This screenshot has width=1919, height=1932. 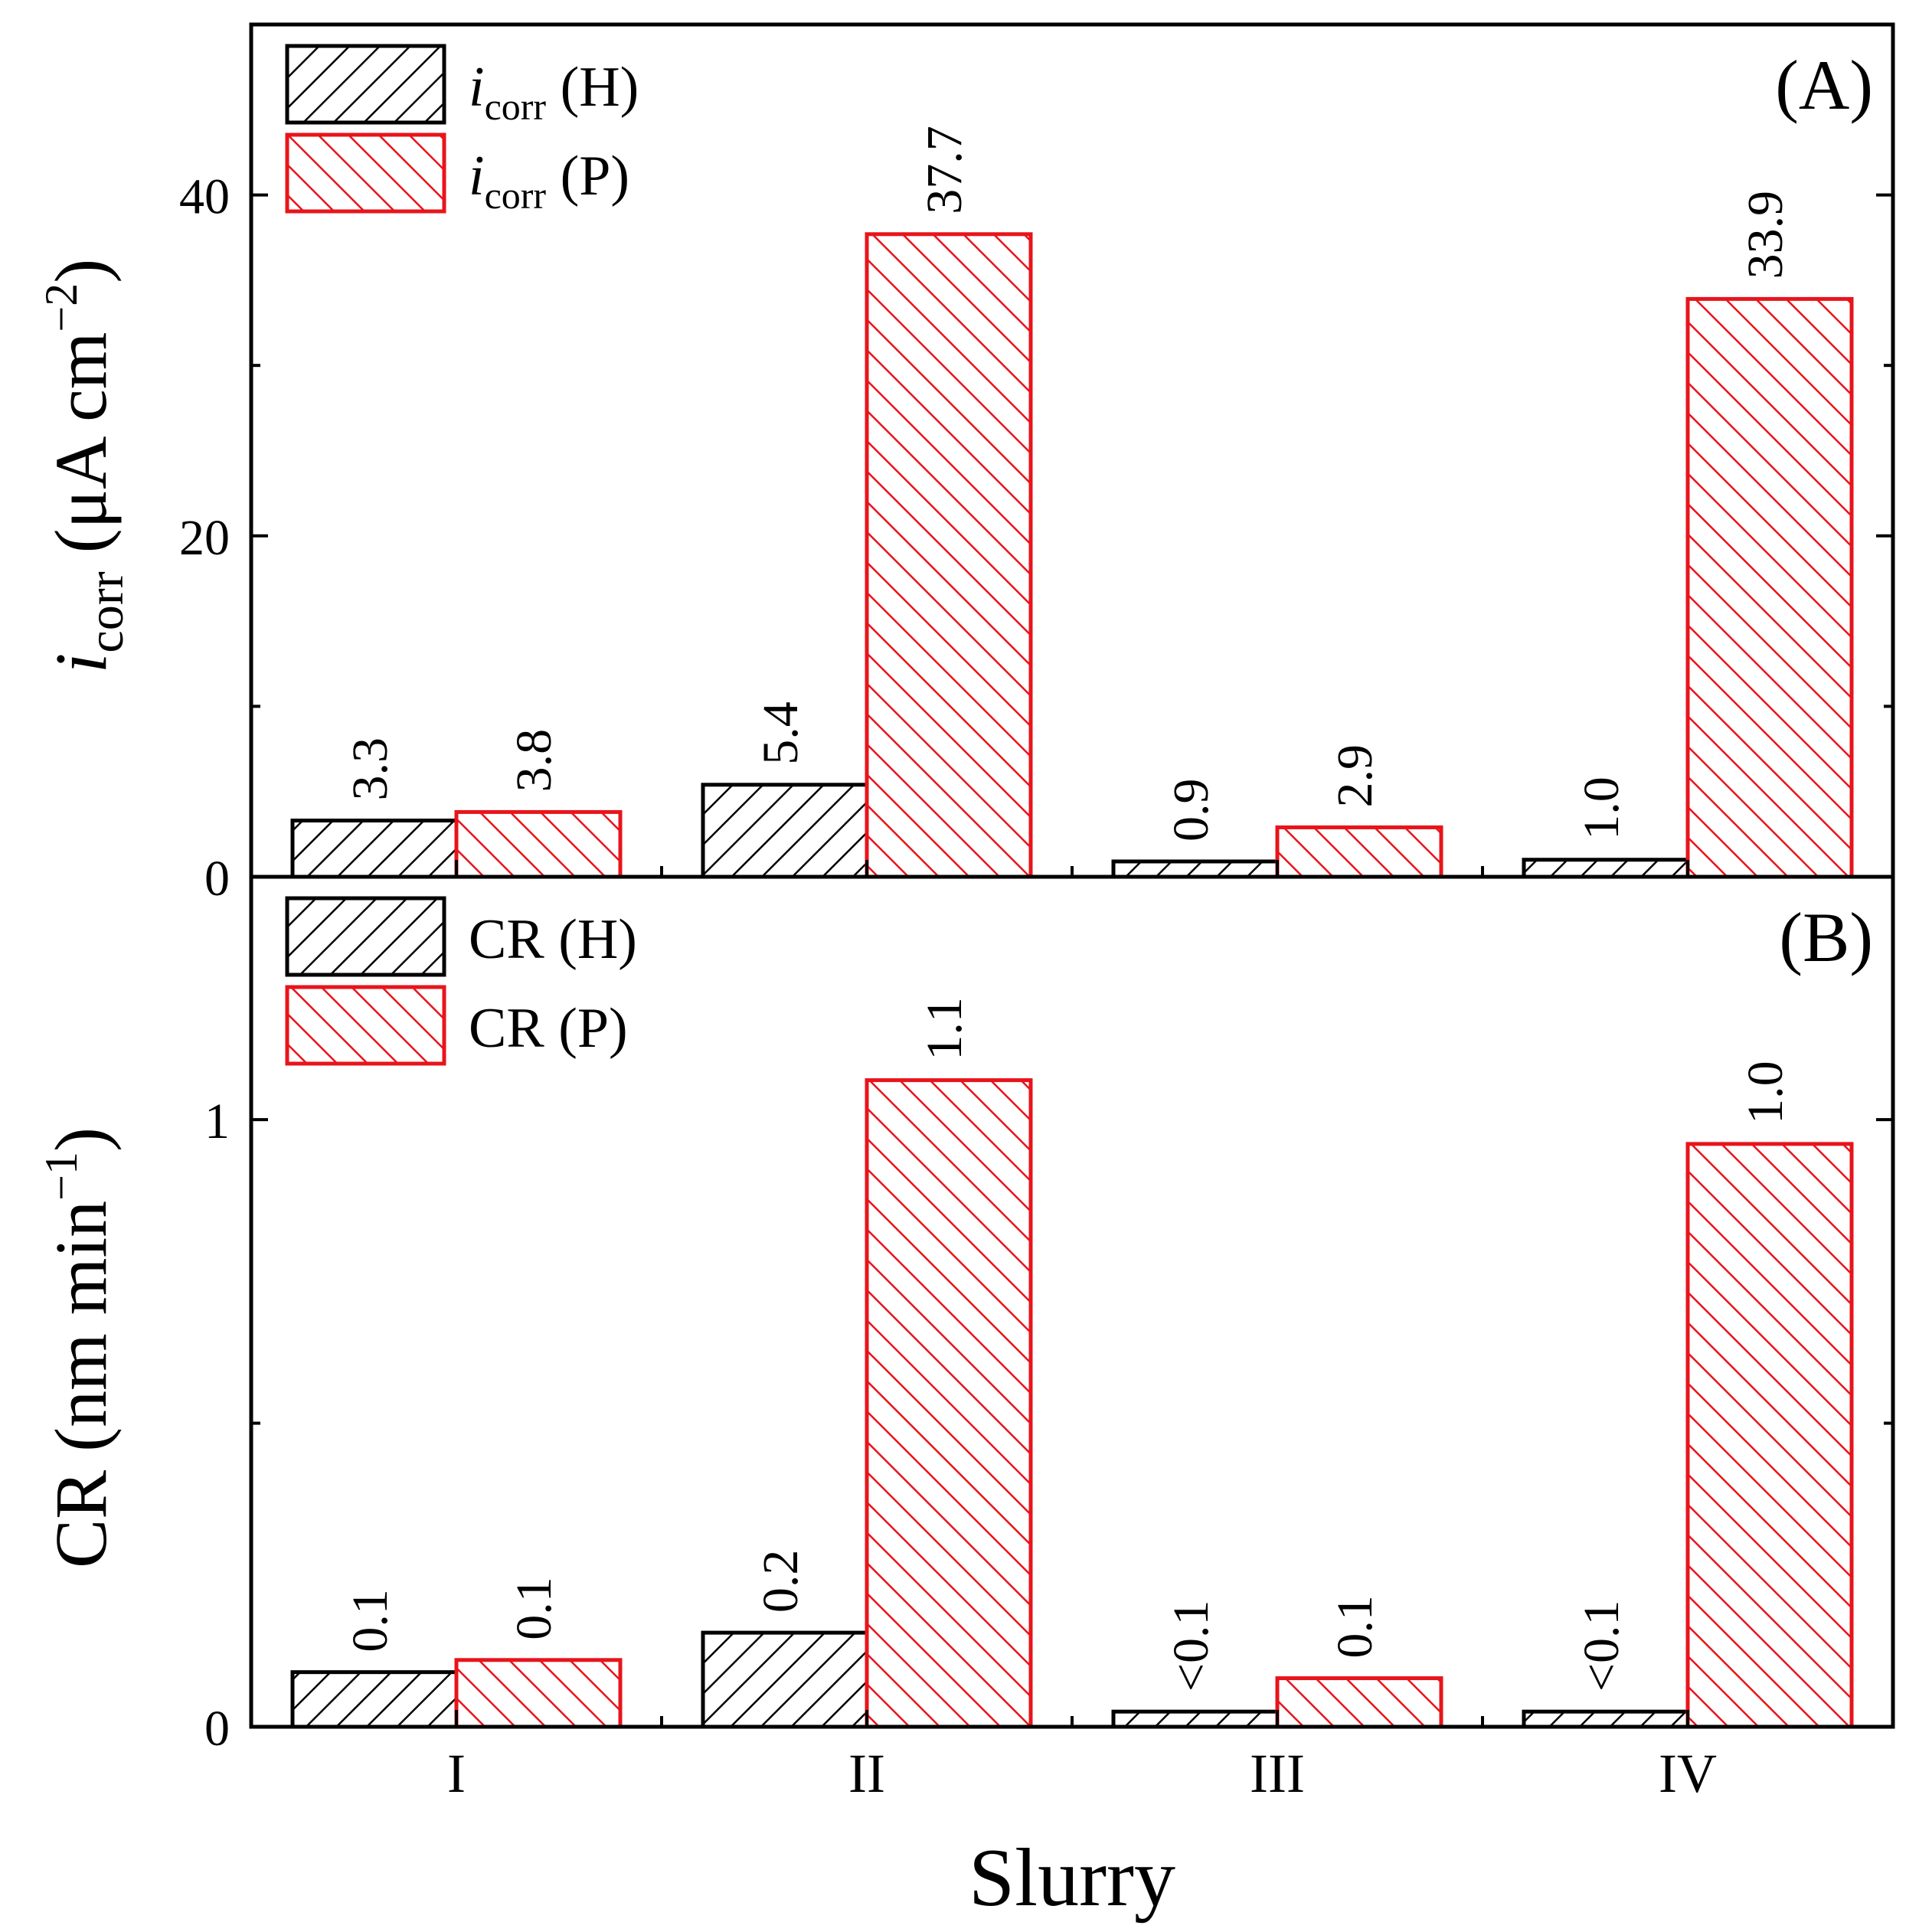 What do you see at coordinates (945, 1029) in the screenshot?
I see `data-label: 1.1` at bounding box center [945, 1029].